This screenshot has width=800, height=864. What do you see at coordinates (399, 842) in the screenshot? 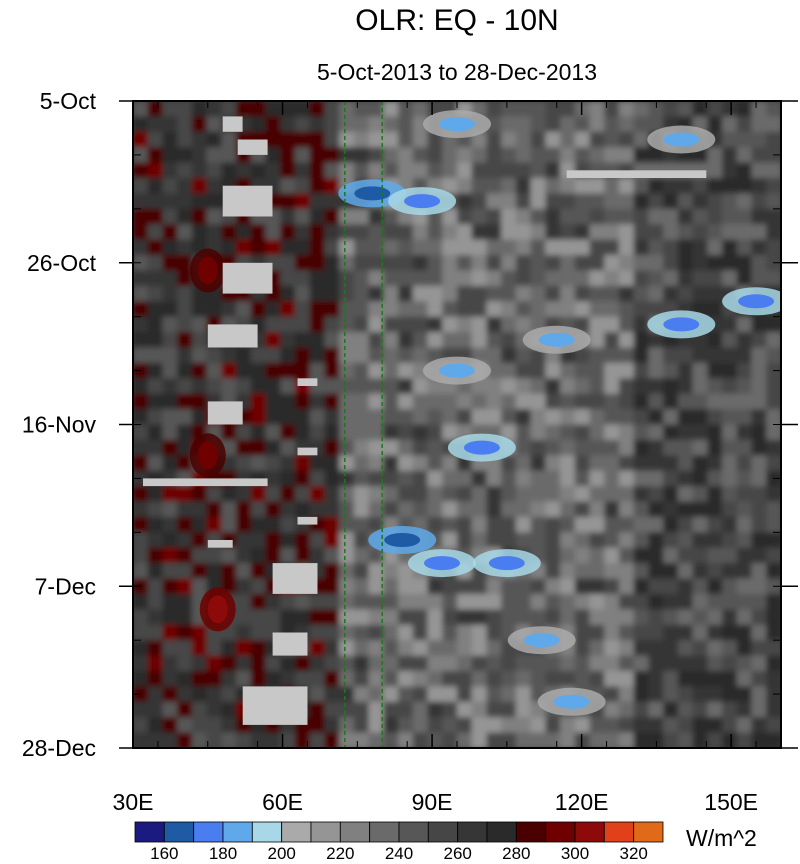
I see `colorbar: 160 180 200 220 240 260 280 300 320` at bounding box center [399, 842].